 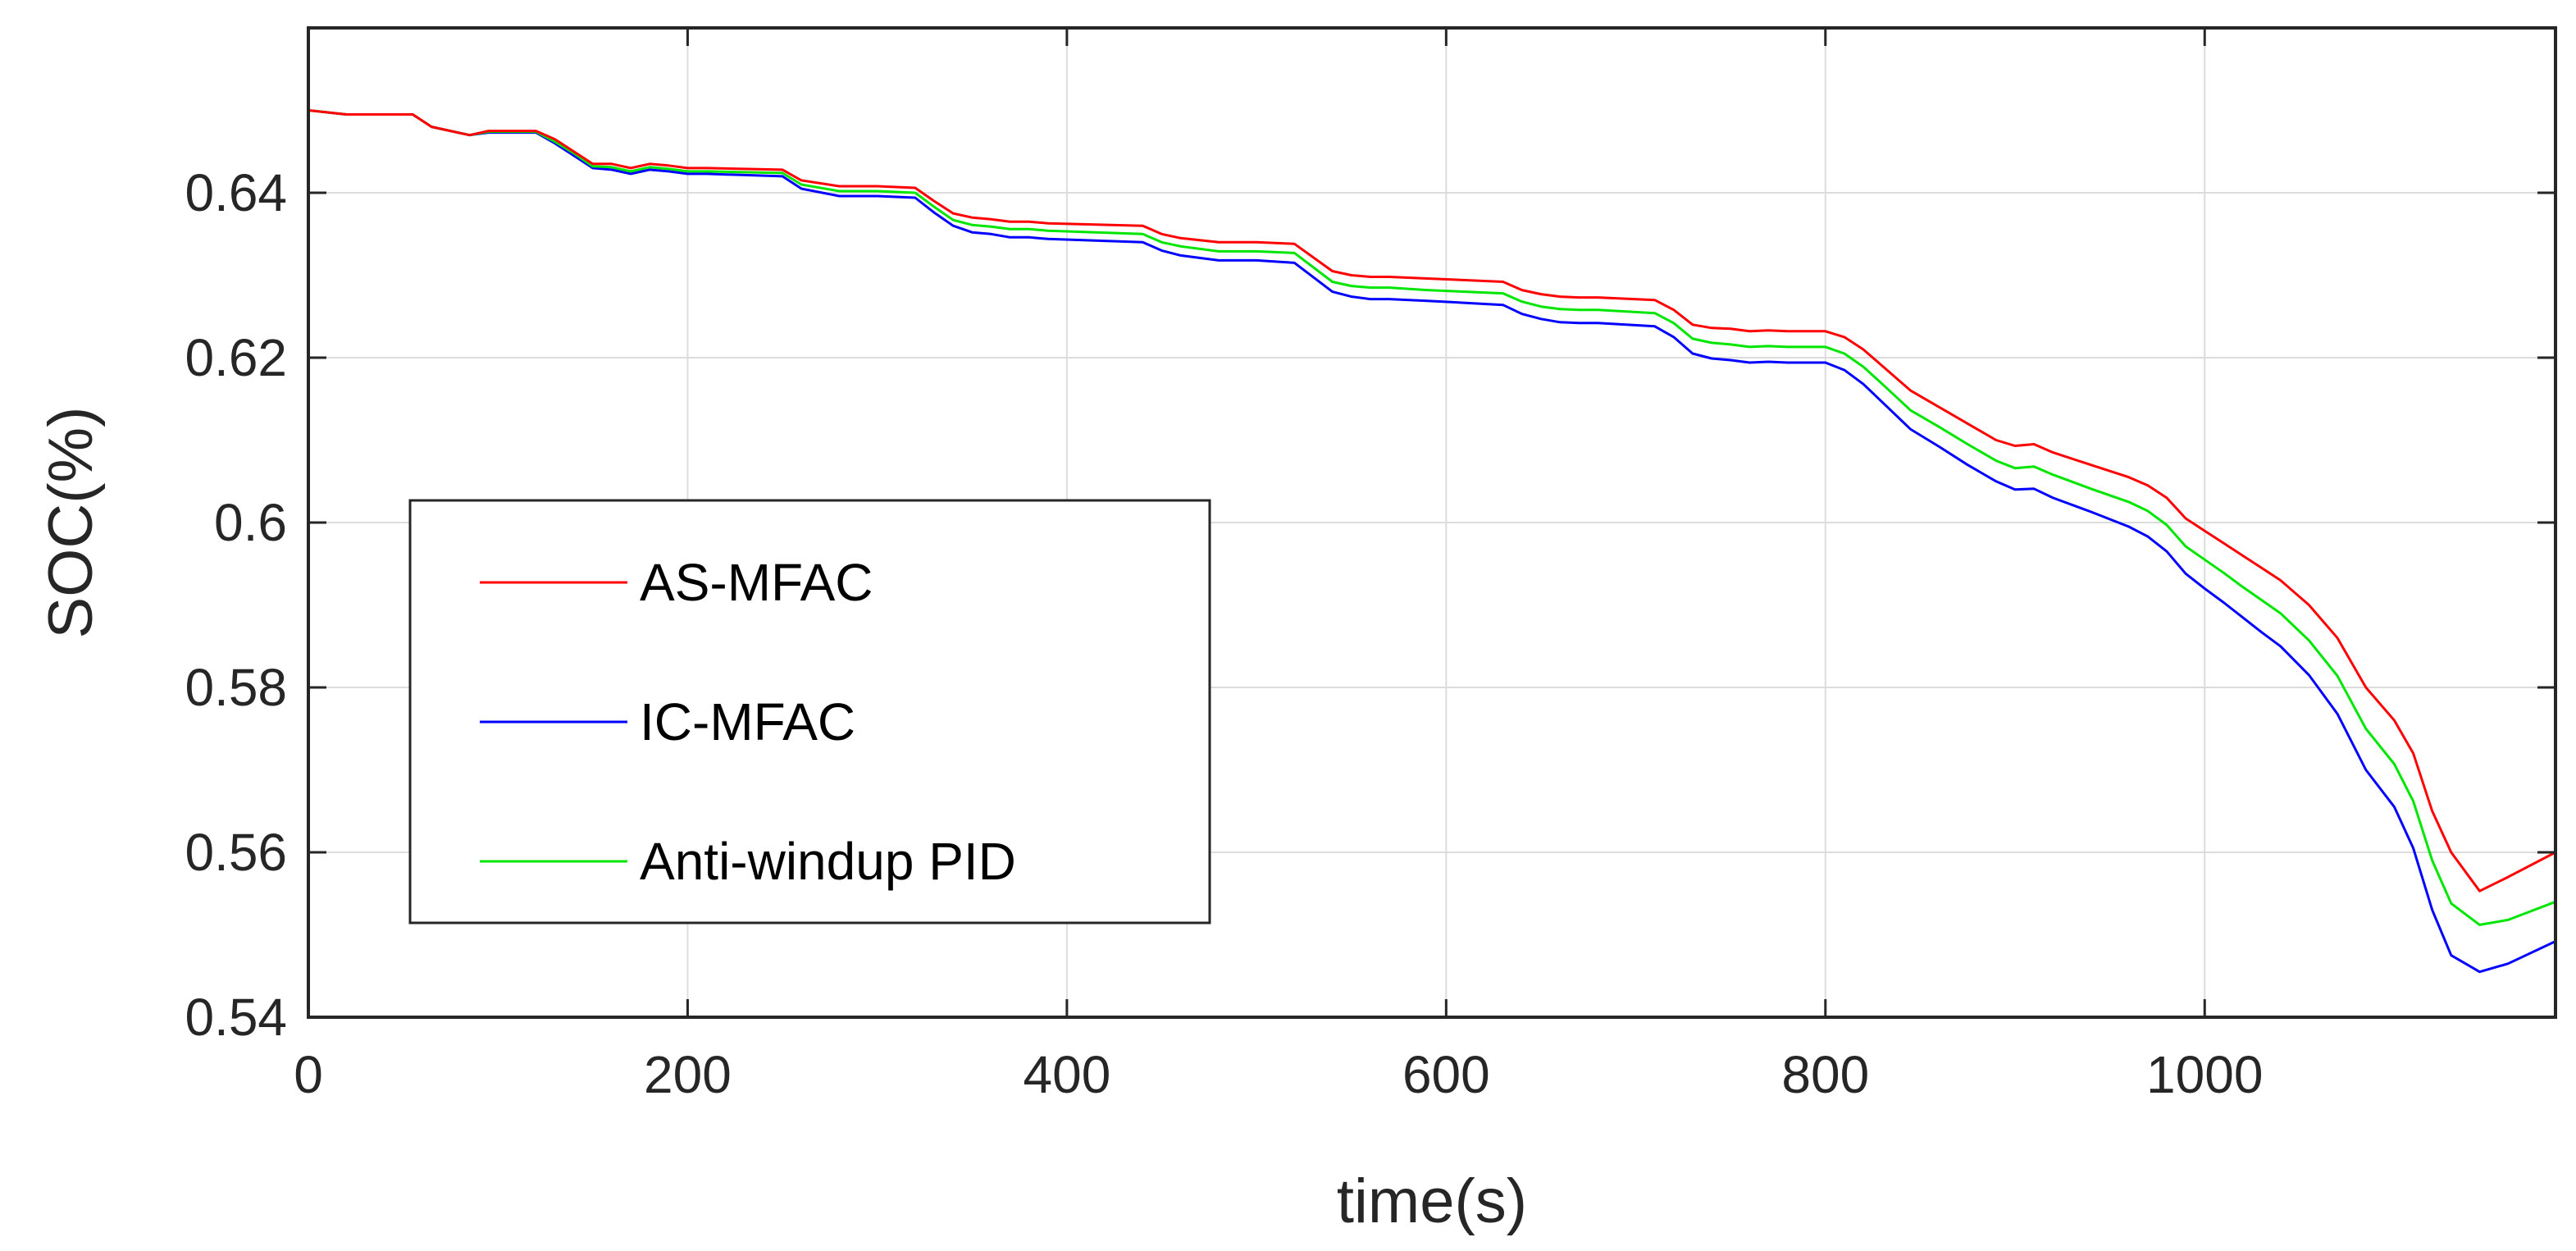 What do you see at coordinates (250, 522) in the screenshot?
I see `y-tick-label: 0.6` at bounding box center [250, 522].